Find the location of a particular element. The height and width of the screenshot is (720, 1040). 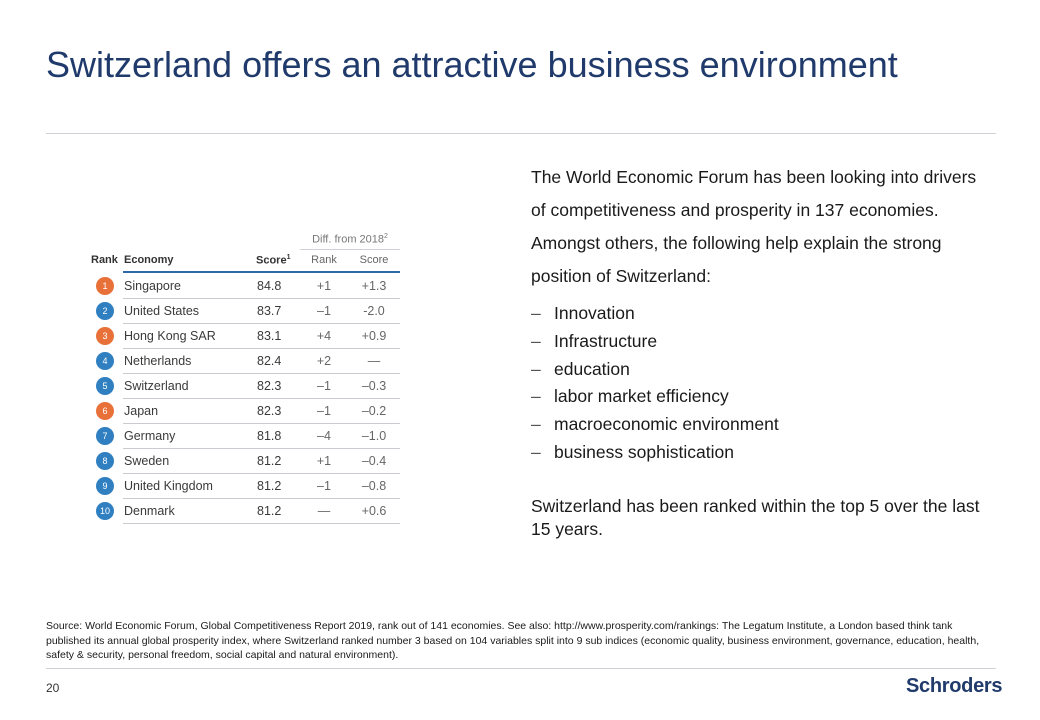

col-header-economy: Economy is located at coordinates (149, 260).